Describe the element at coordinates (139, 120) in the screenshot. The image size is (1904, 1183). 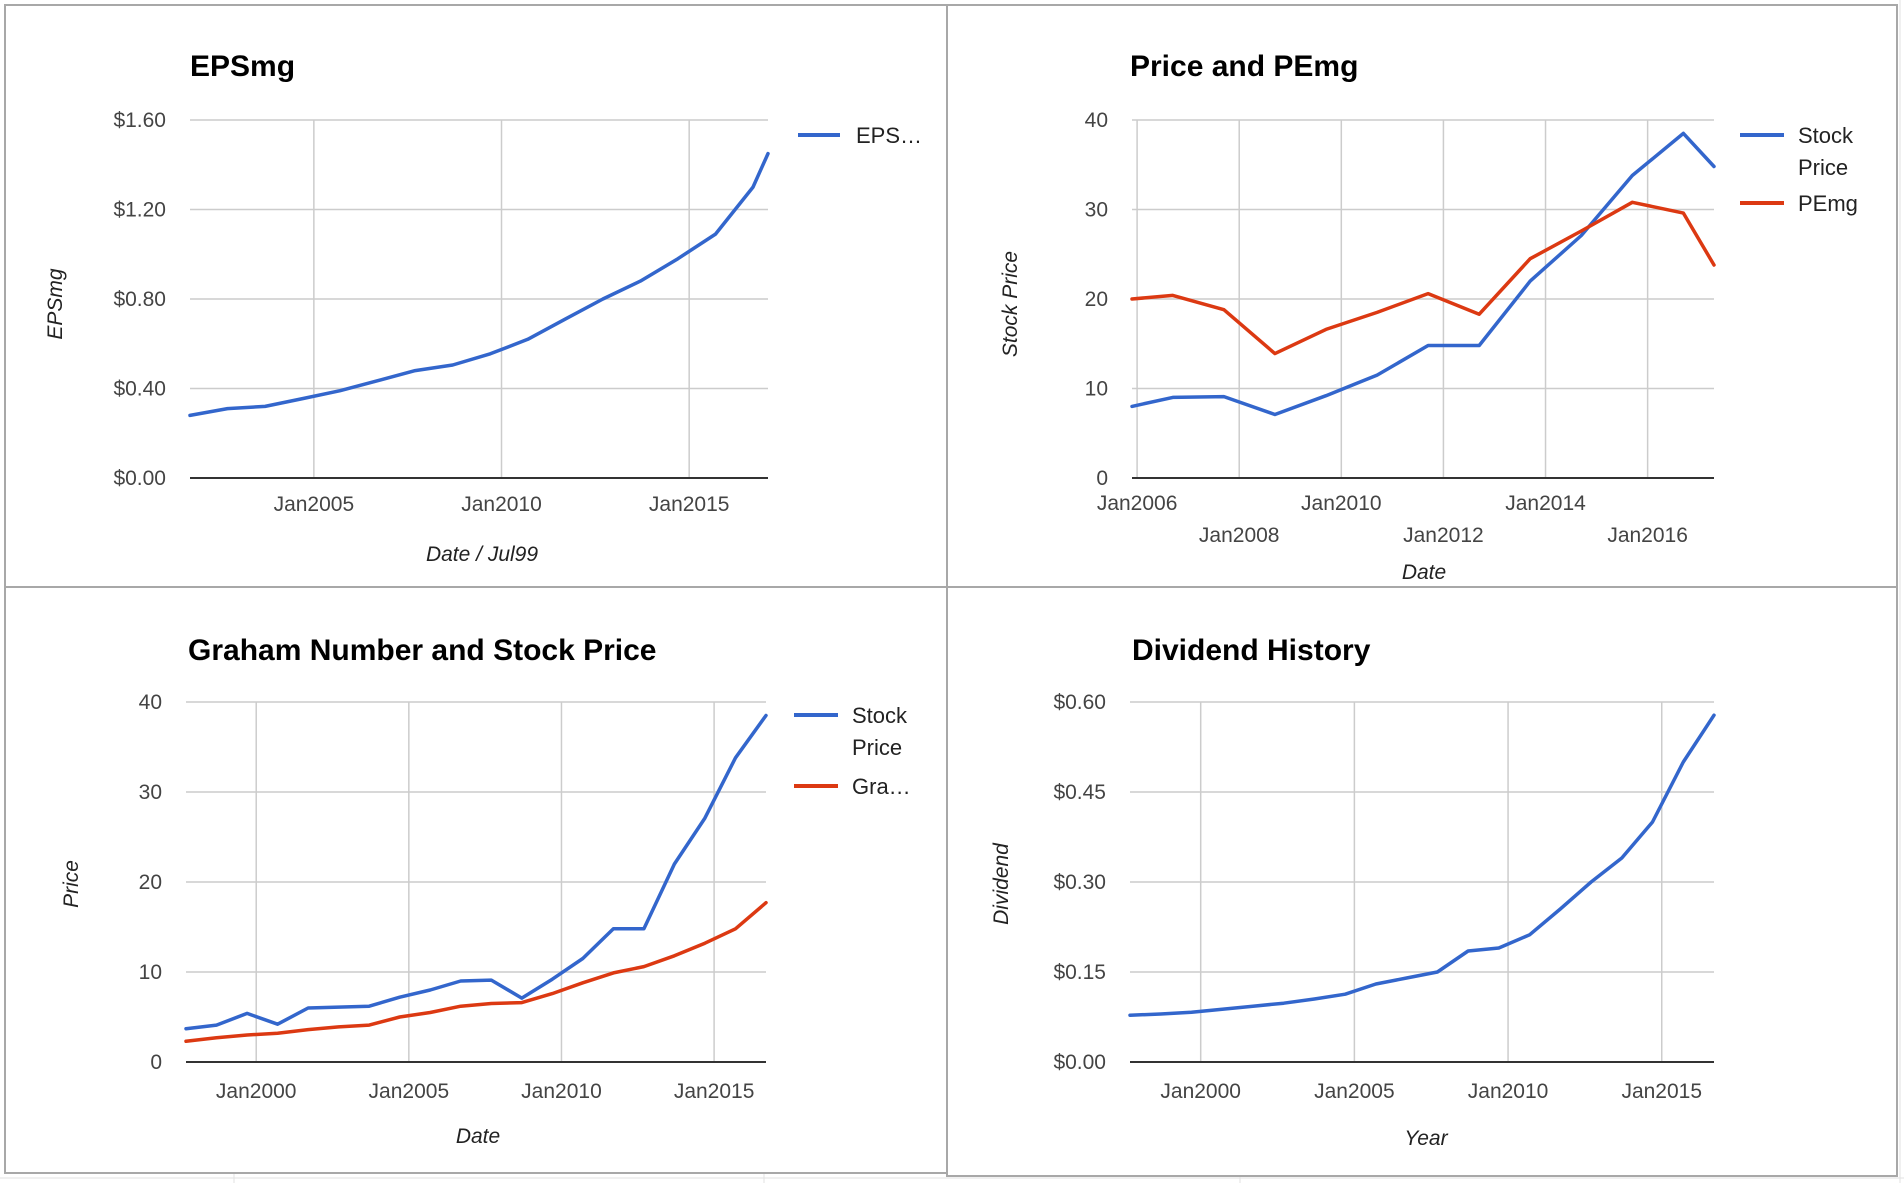
I see `y-tick-label: $1.60` at that location.